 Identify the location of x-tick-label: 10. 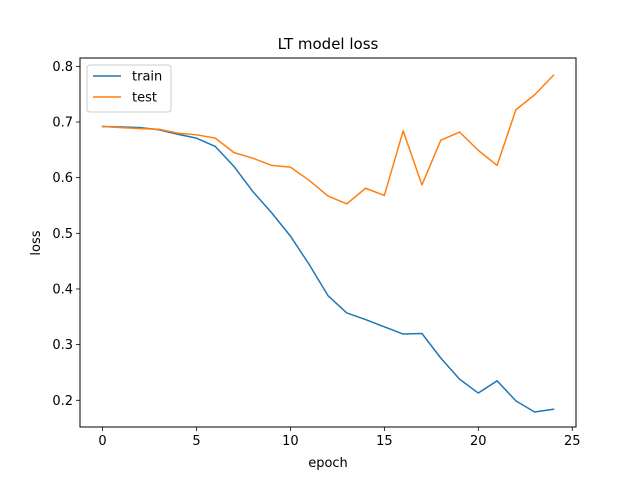
(290, 441).